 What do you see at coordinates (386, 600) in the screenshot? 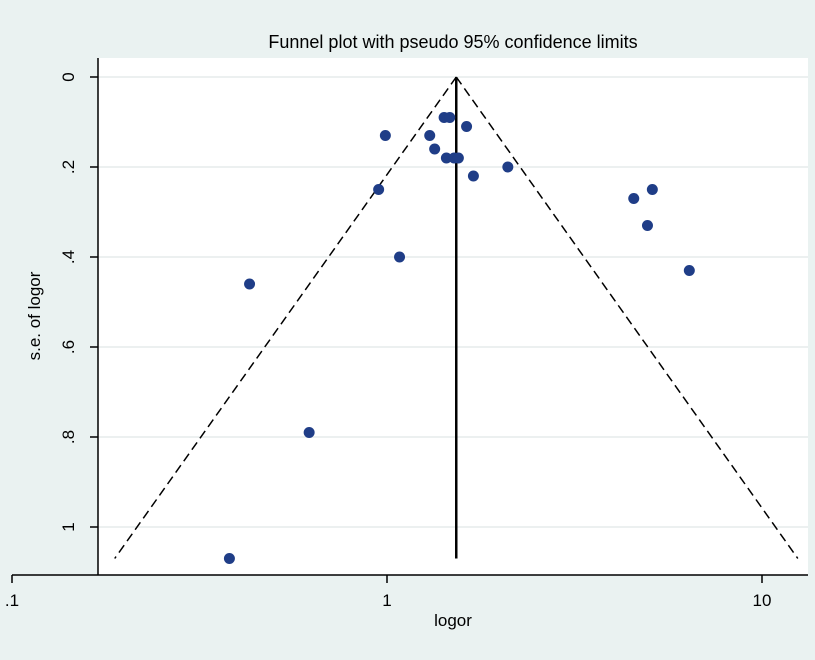
I see `x-tick-label: 1` at bounding box center [386, 600].